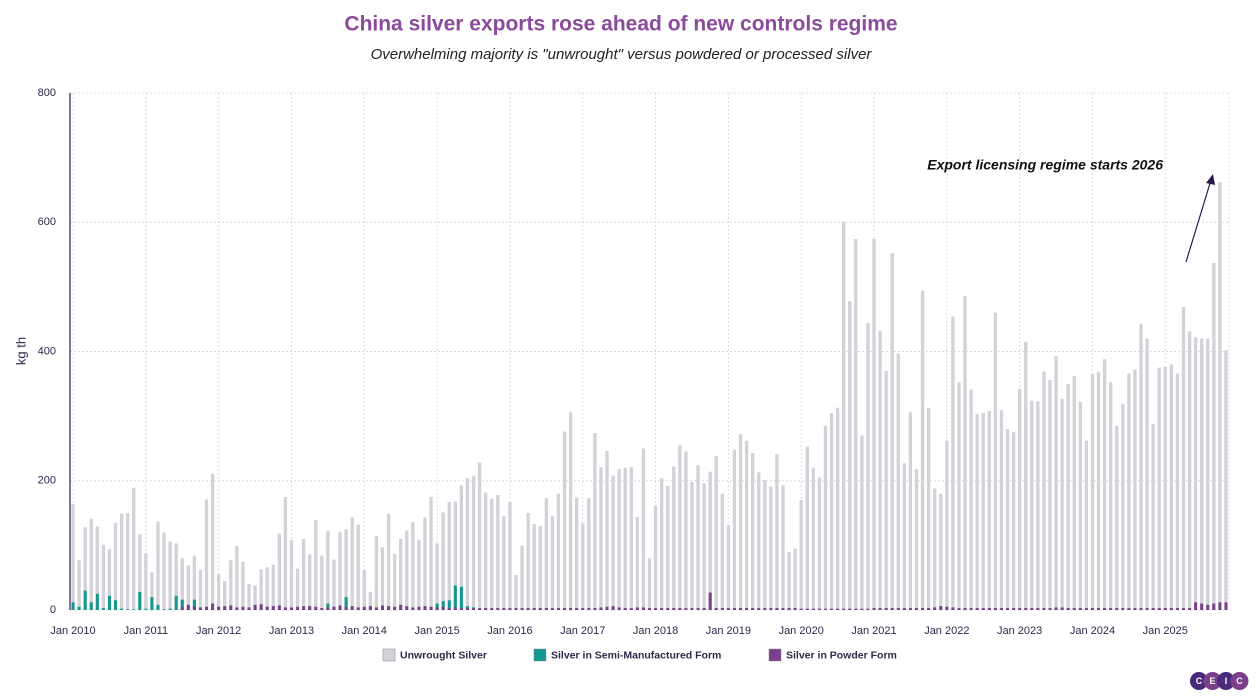 This screenshot has height=700, width=1259. What do you see at coordinates (1019, 631) in the screenshot?
I see `x-tick-label: Jan 2023` at bounding box center [1019, 631].